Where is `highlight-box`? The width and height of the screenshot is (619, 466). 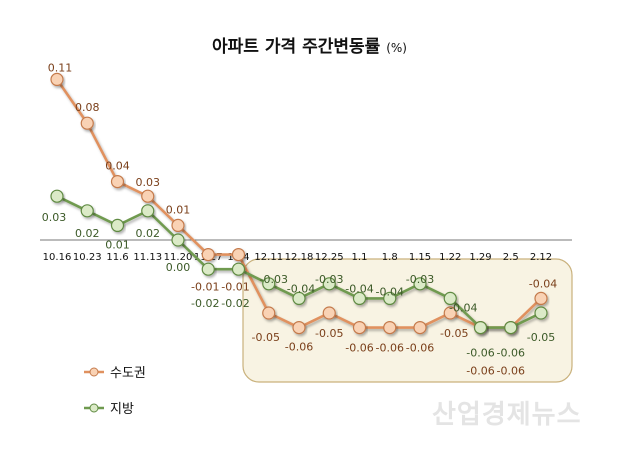 highlight-box is located at coordinates (407, 320).